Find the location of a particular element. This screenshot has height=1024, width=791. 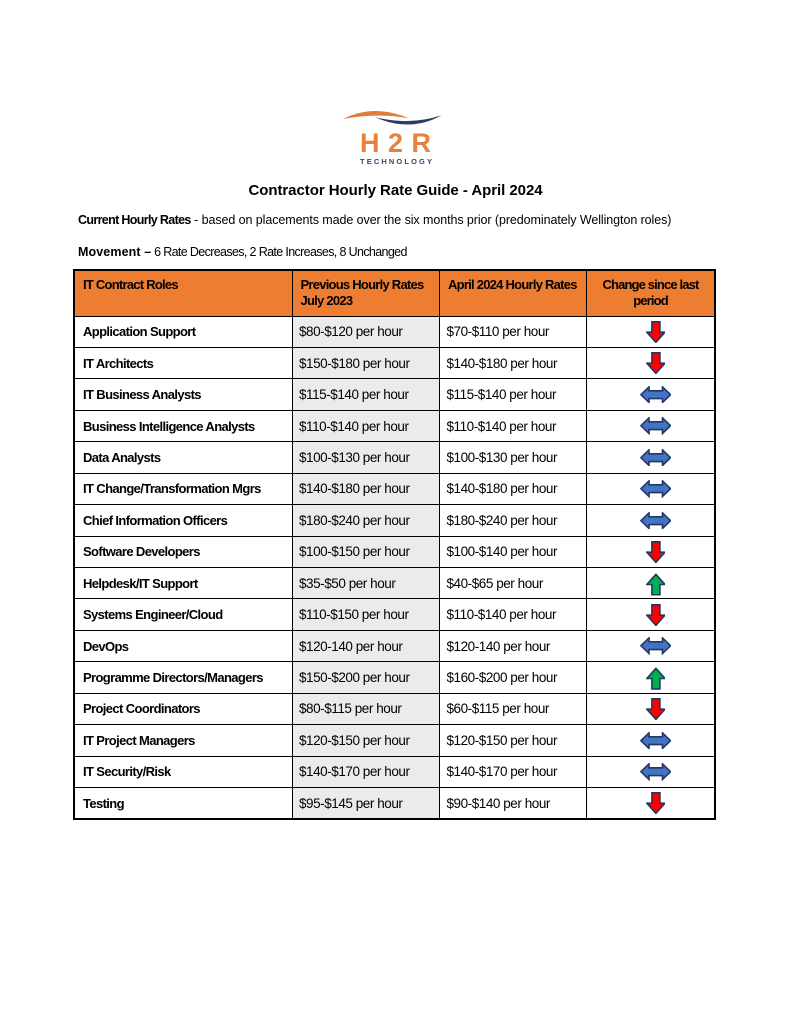

svg-text: H2R is located at coordinates (395, 143).